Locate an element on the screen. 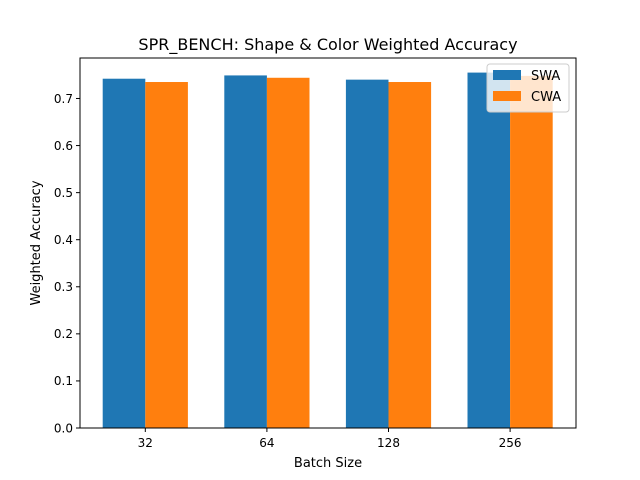 This screenshot has height=480, width=640. legend-swatch-swa is located at coordinates (507, 75).